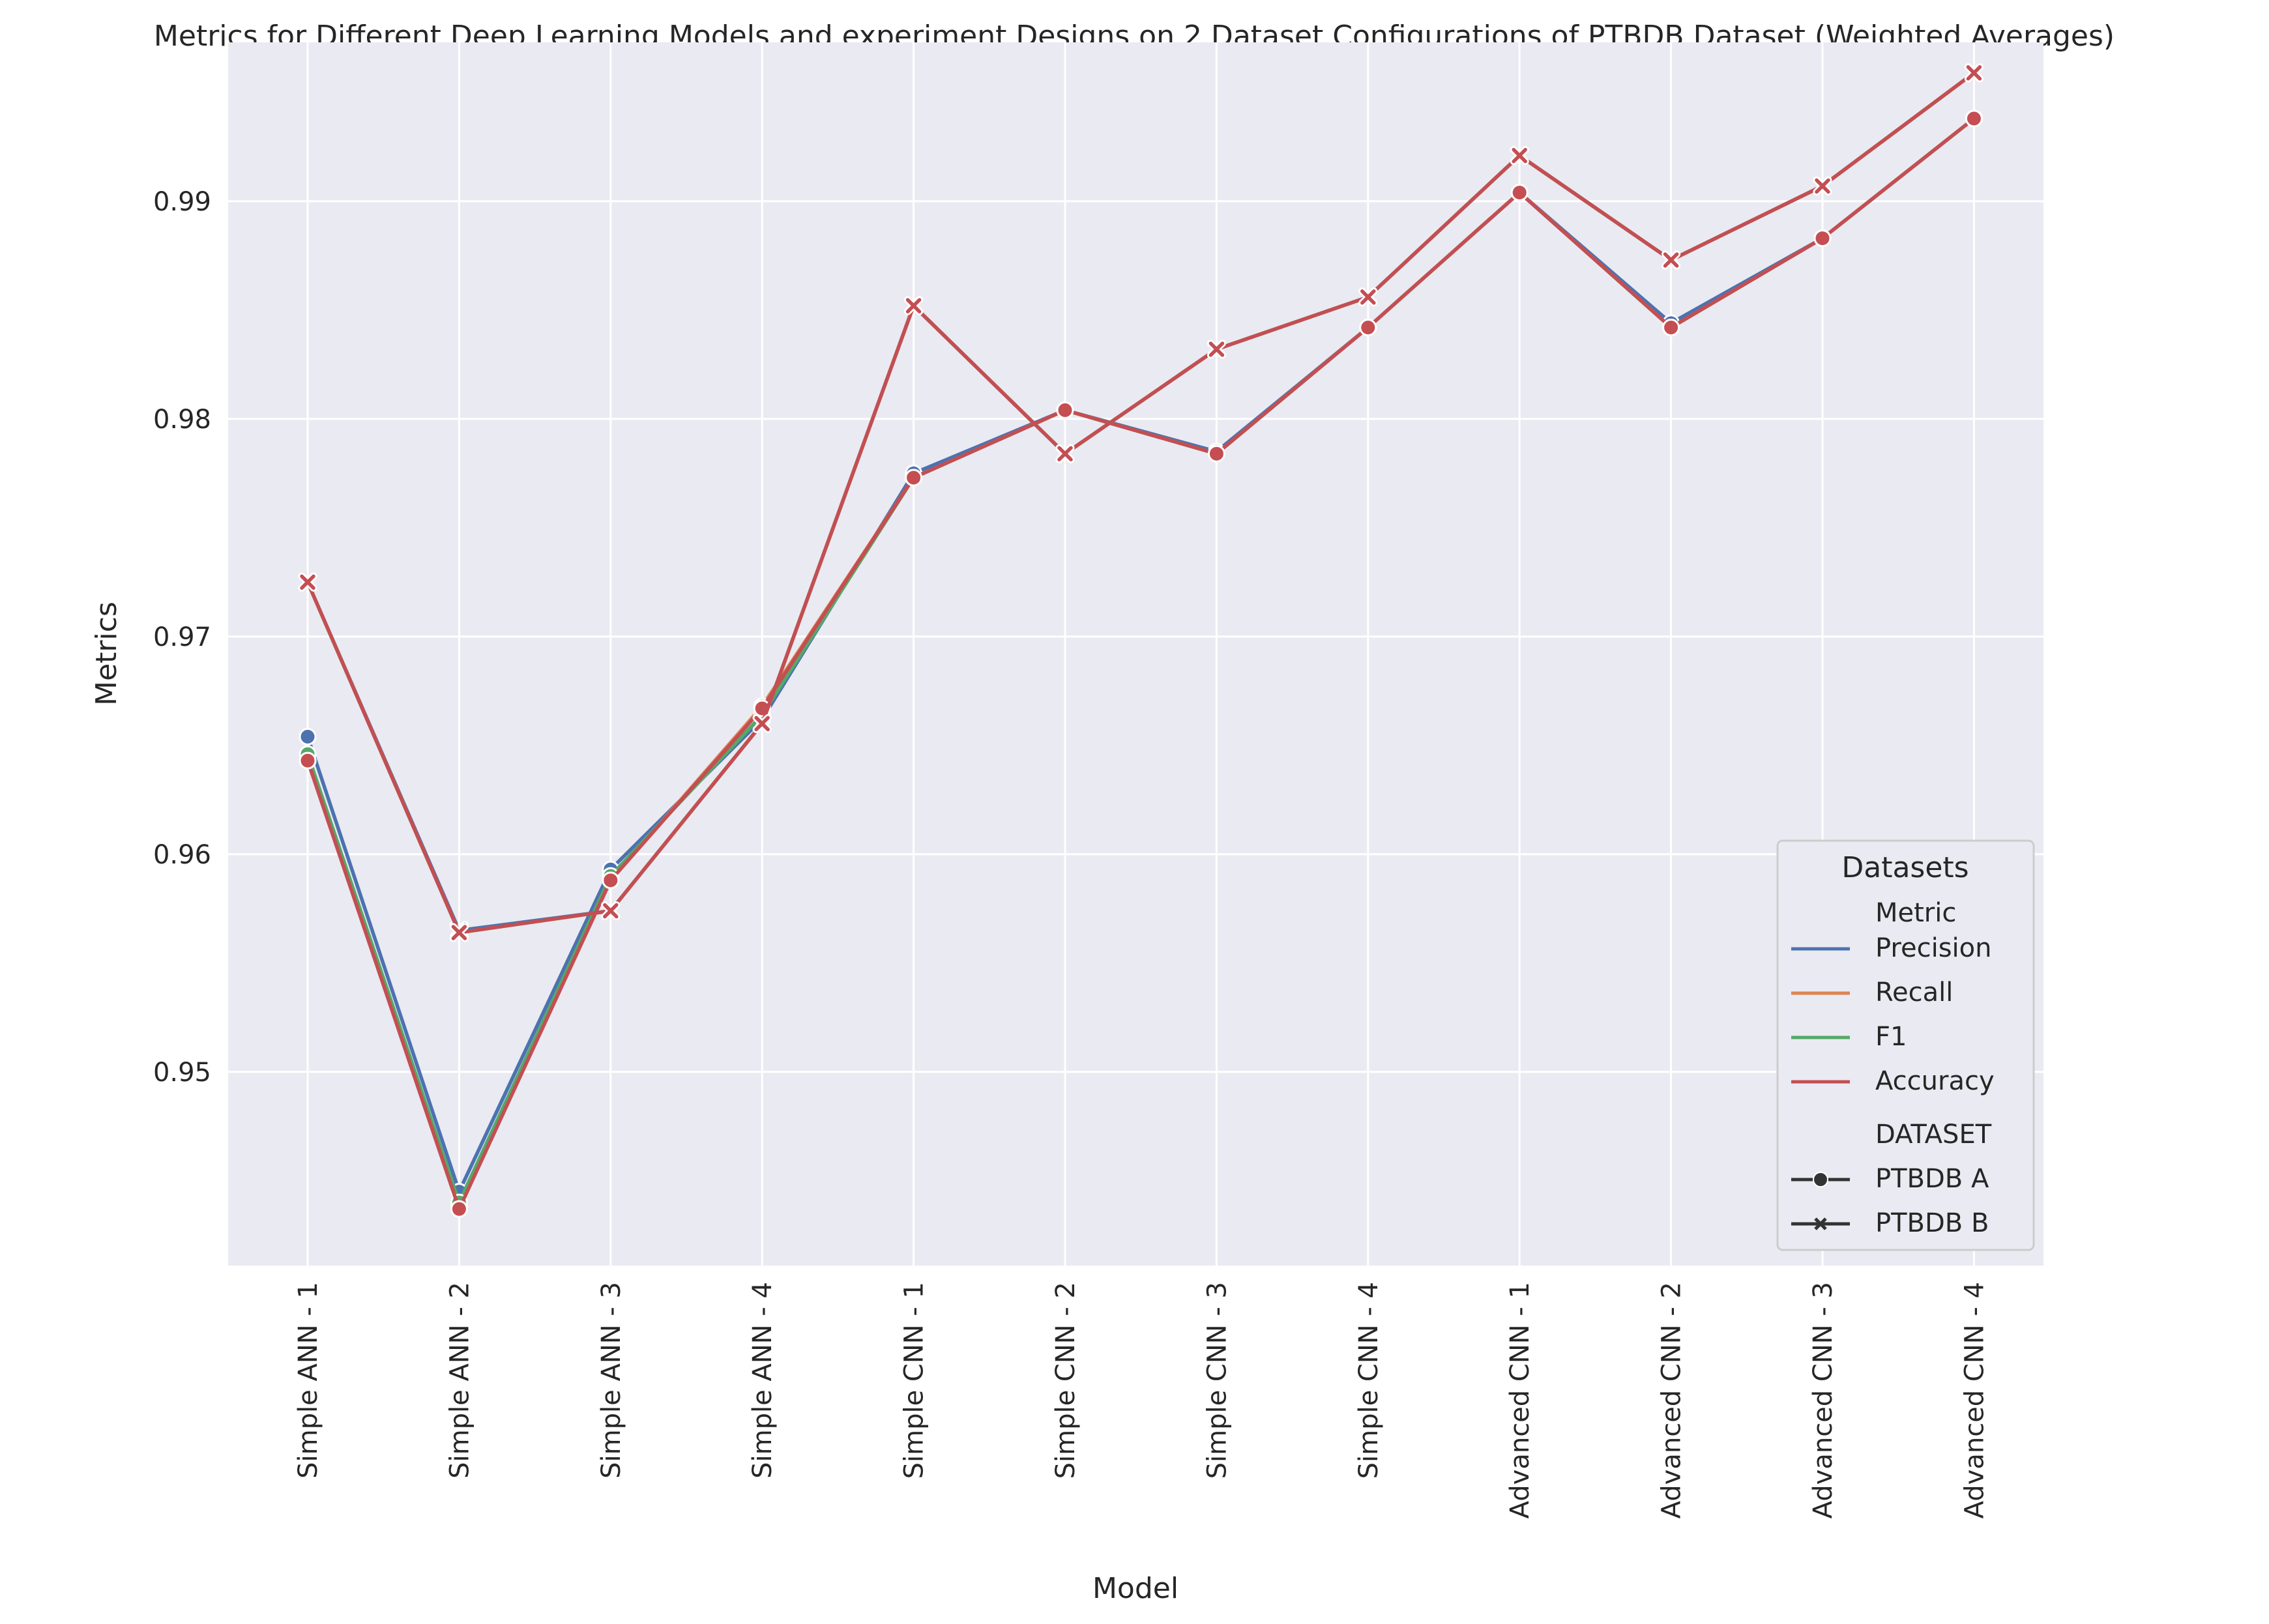 This screenshot has width=2269, height=1624. What do you see at coordinates (308, 1381) in the screenshot?
I see `x-tick-label: Simple ANN - 1` at bounding box center [308, 1381].